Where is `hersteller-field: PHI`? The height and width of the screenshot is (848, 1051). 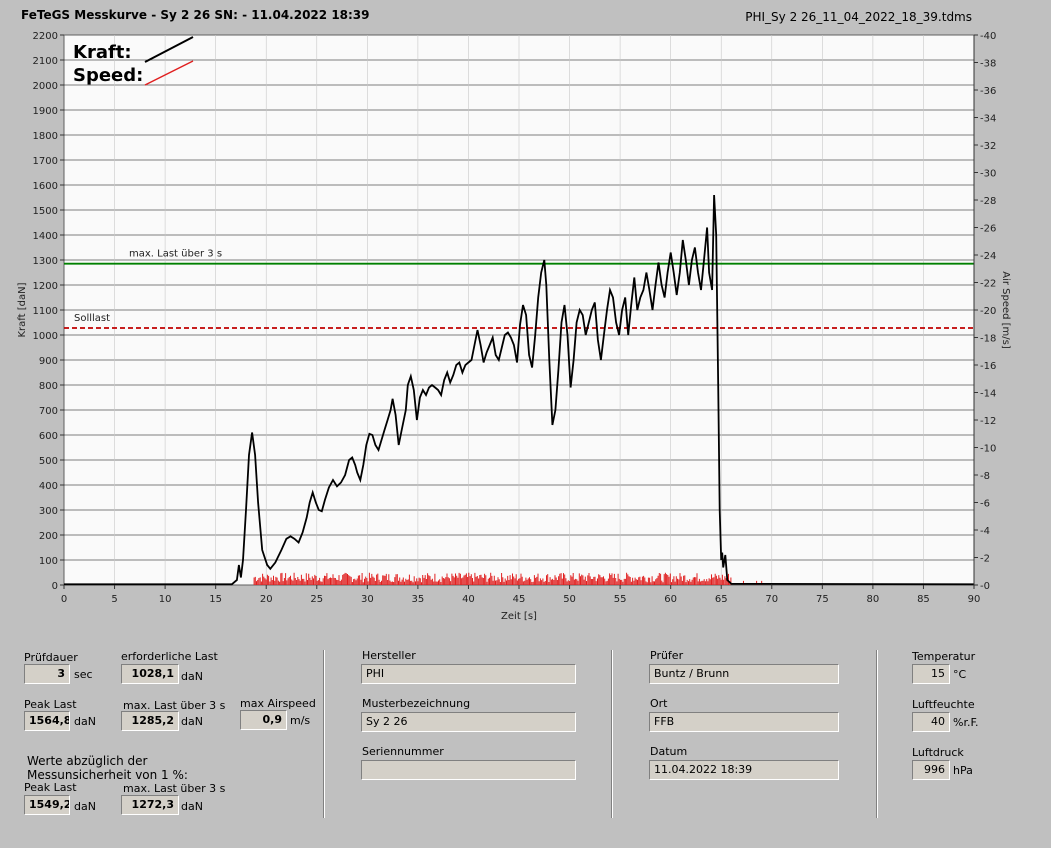 hersteller-field: PHI is located at coordinates (468, 674).